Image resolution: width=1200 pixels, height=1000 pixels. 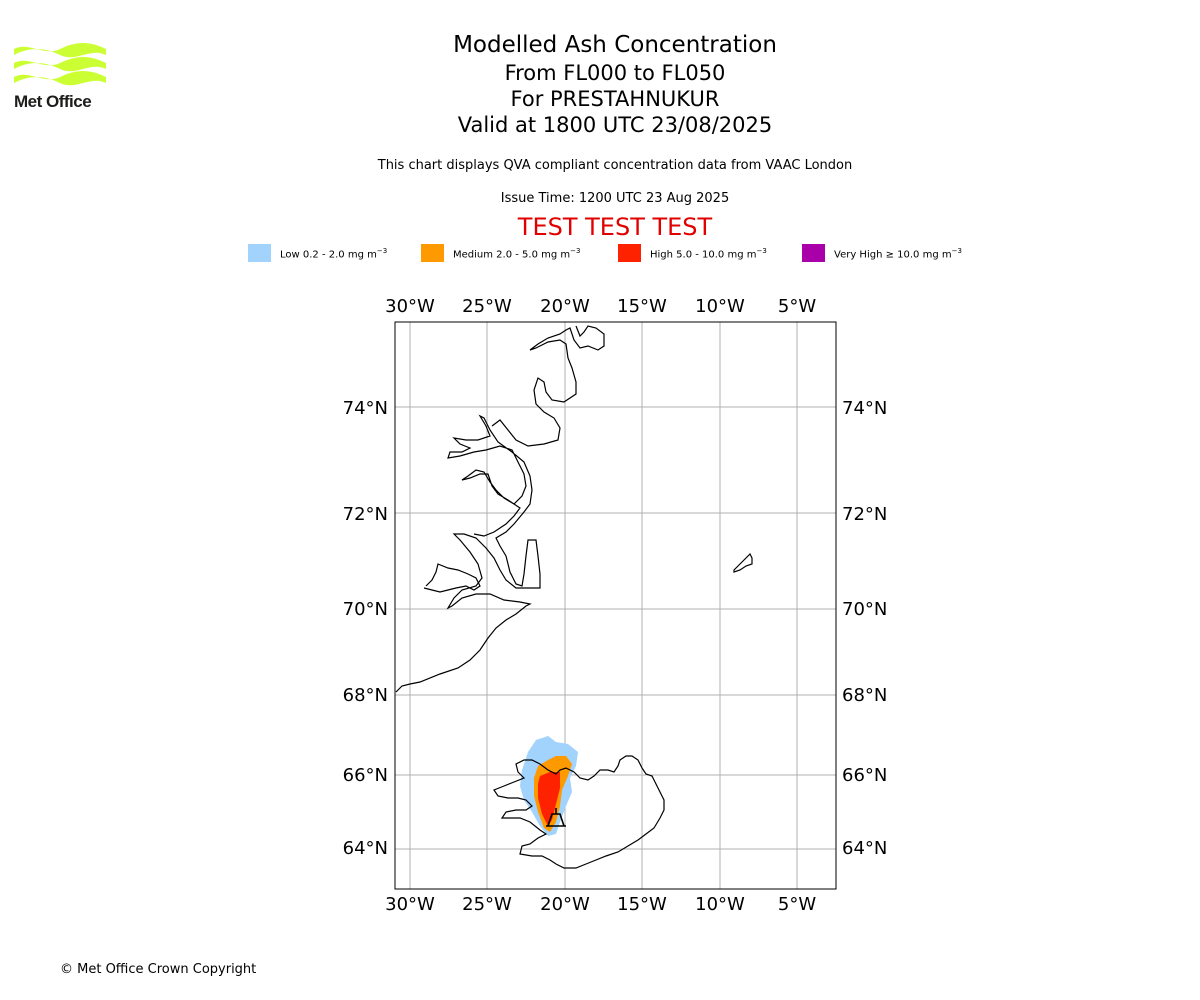 I want to click on greenland-coast-north, so click(x=548, y=386).